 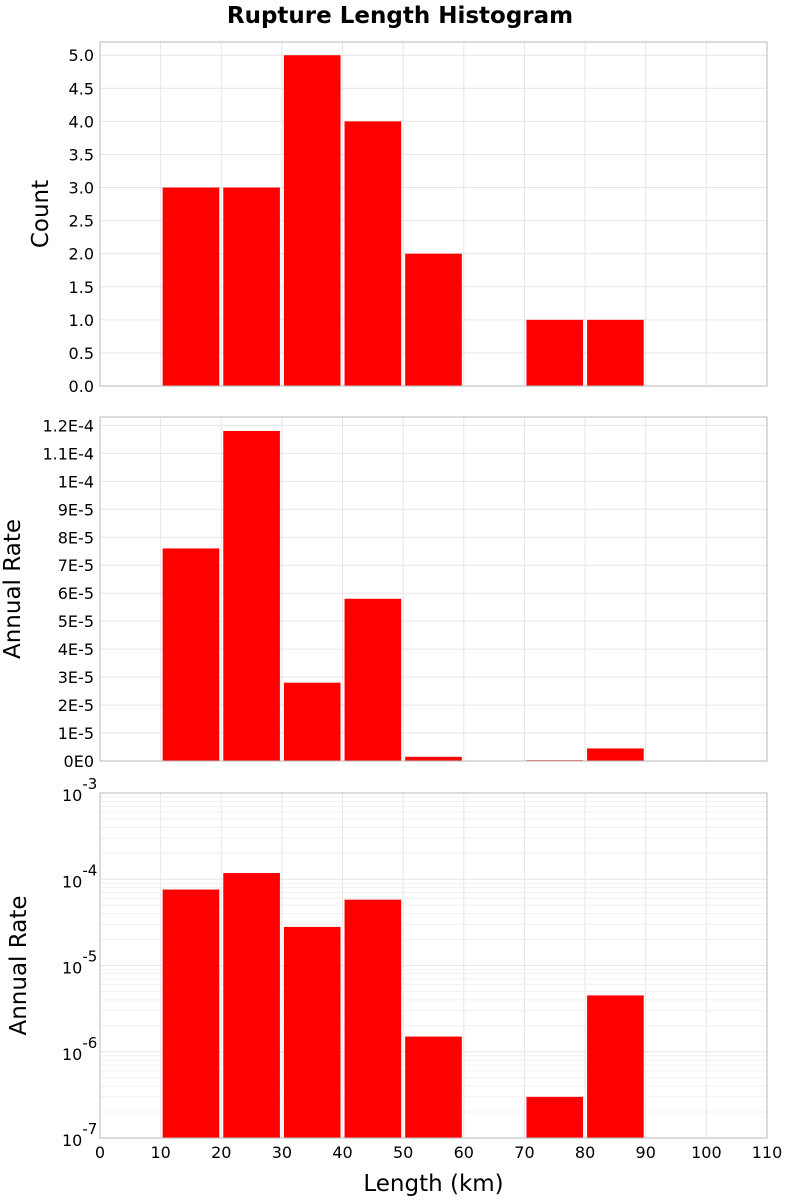 I want to click on y-tick-label: 5.0, so click(x=81, y=55).